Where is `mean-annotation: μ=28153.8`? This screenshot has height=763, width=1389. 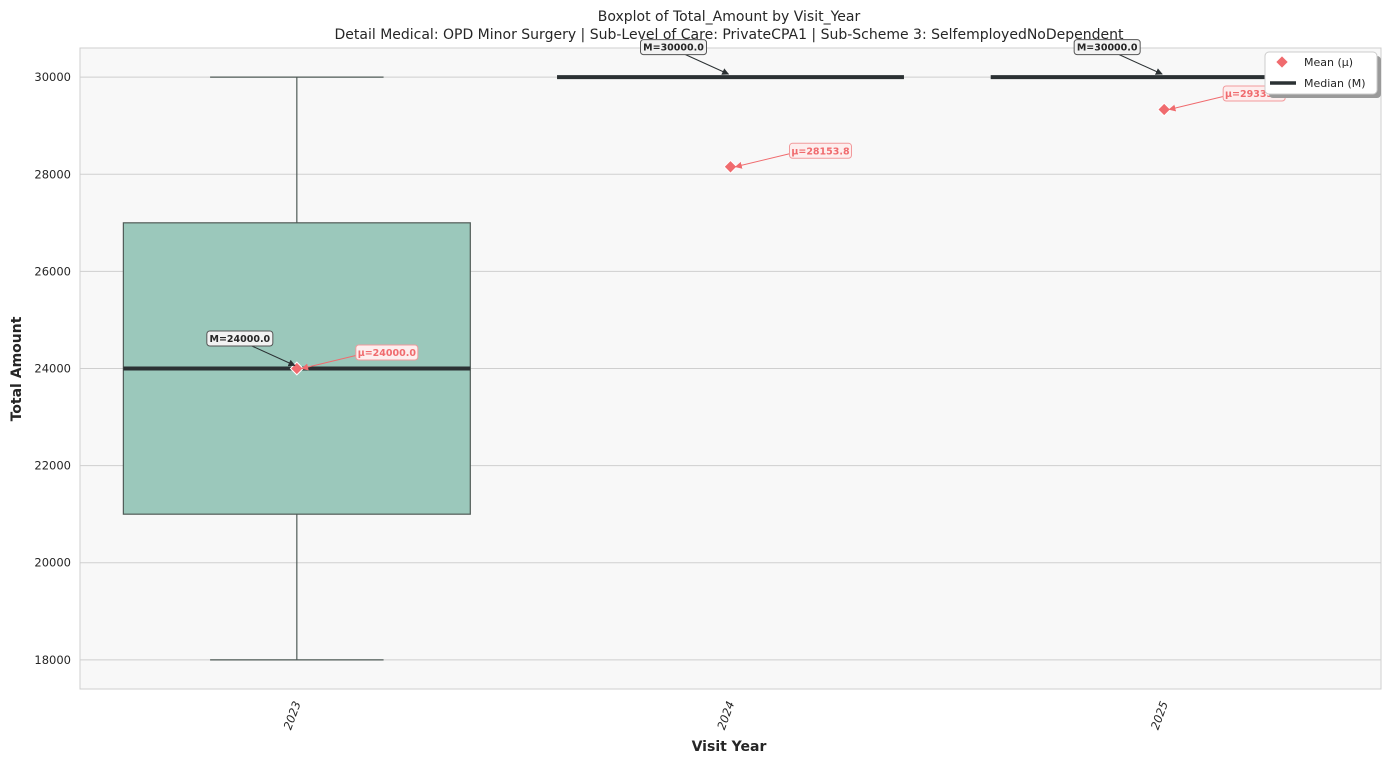
mean-annotation: μ=28153.8 is located at coordinates (793, 155).